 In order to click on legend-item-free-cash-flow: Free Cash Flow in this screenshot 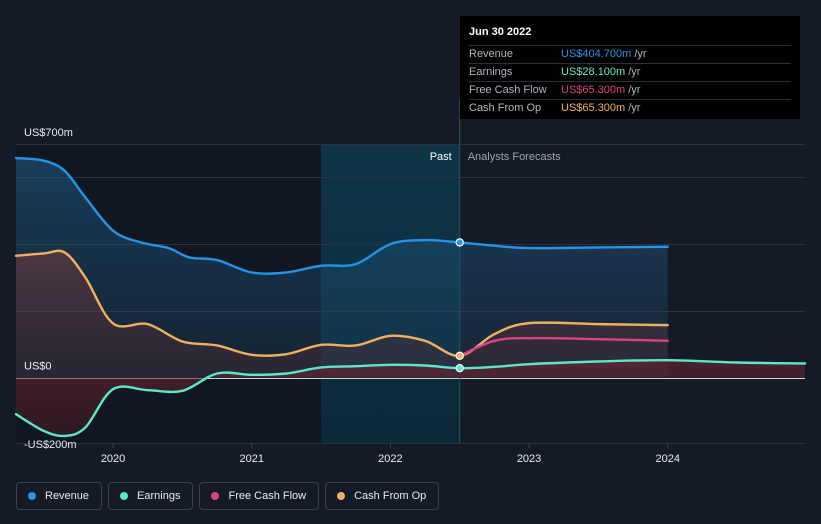, I will do `click(259, 496)`.